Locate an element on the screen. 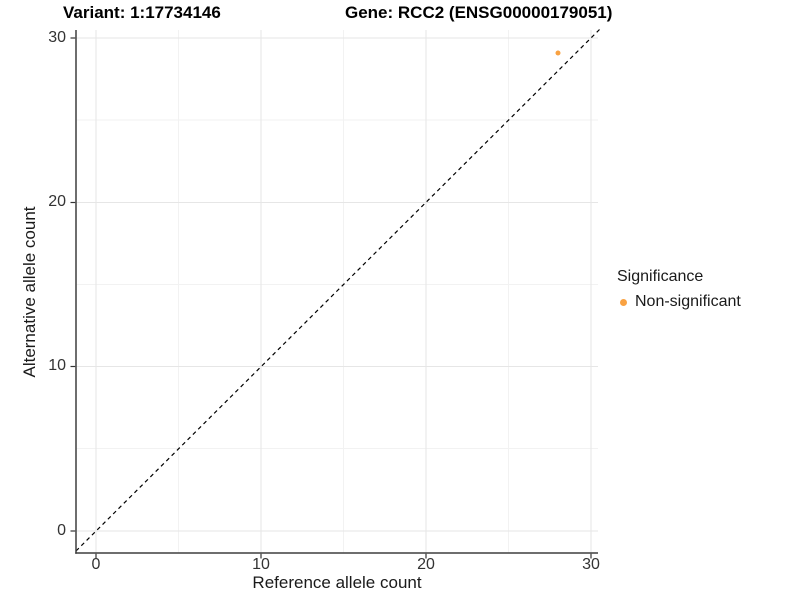 The width and height of the screenshot is (800, 600). y-tick-label: 0 is located at coordinates (61, 530).